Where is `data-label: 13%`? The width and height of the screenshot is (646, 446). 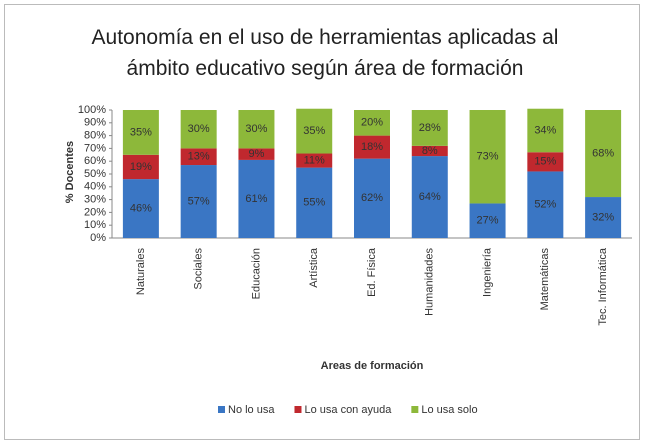 data-label: 13% is located at coordinates (199, 157).